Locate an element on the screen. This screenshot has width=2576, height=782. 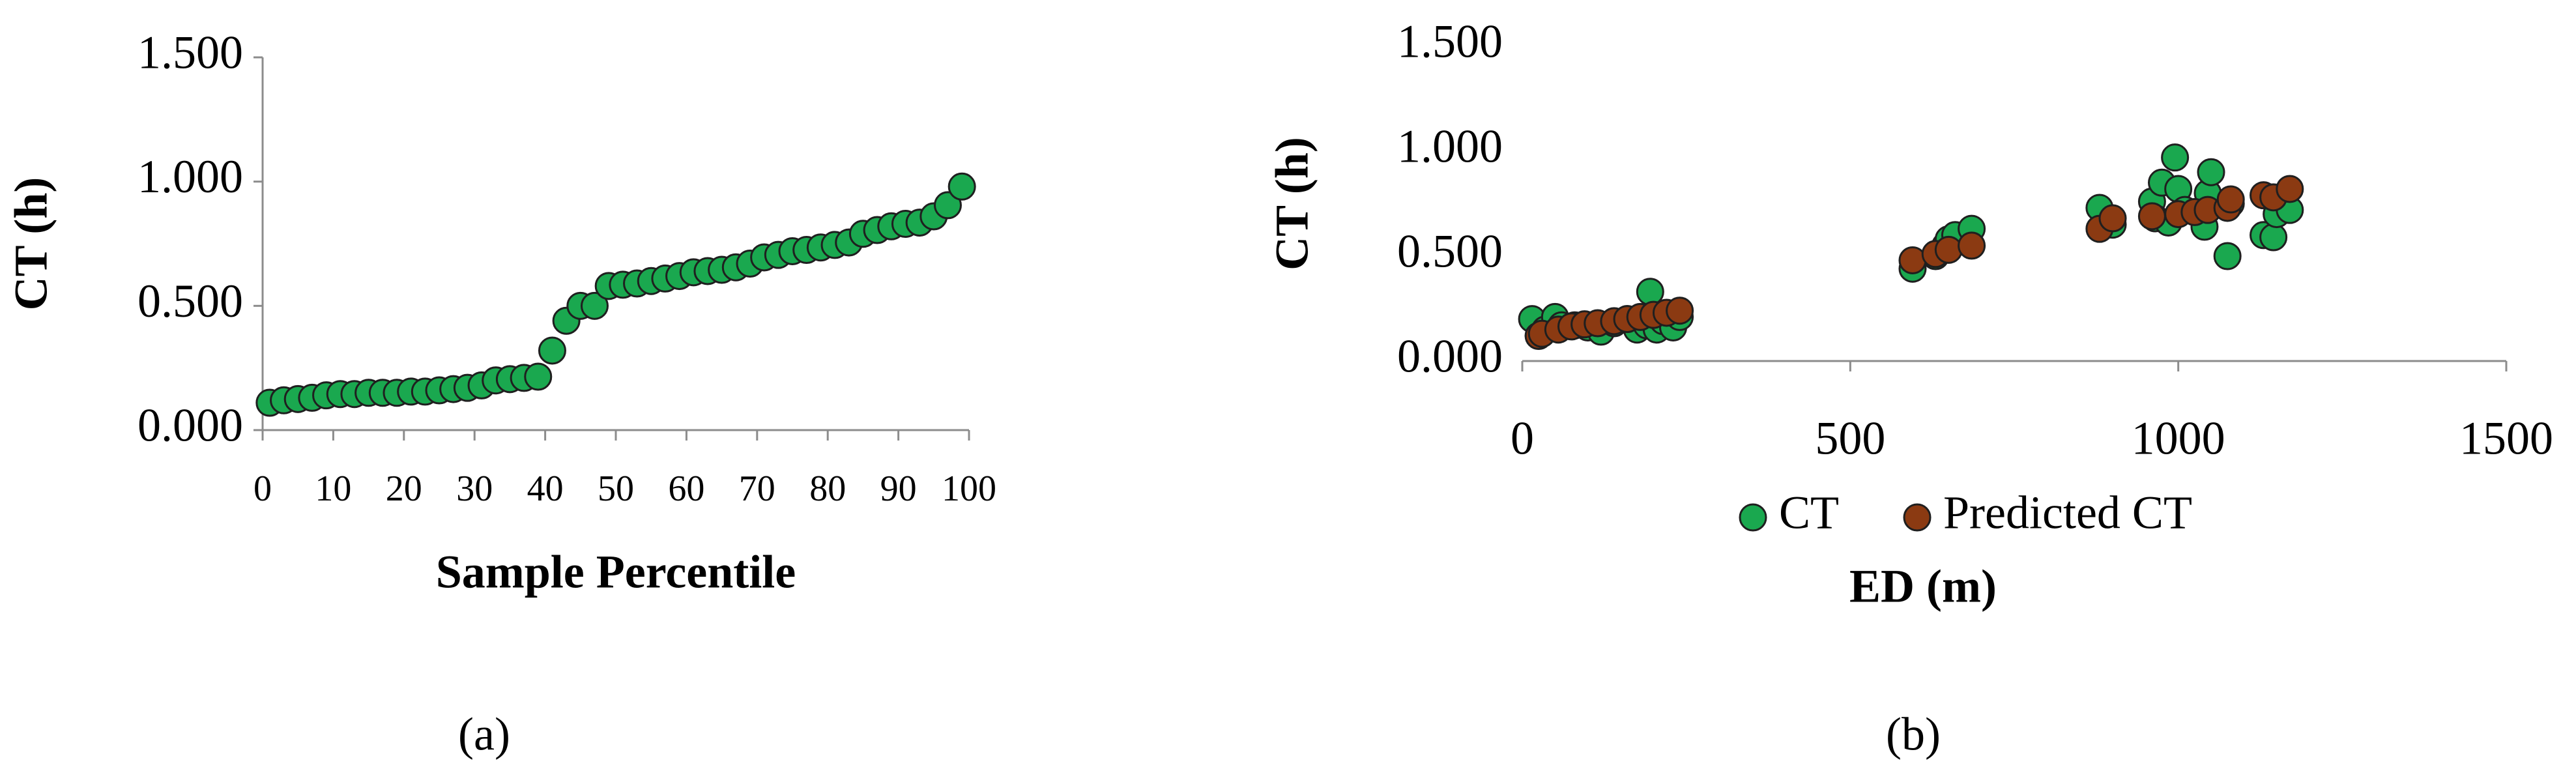
x-tick-label: 40 is located at coordinates (545, 489).